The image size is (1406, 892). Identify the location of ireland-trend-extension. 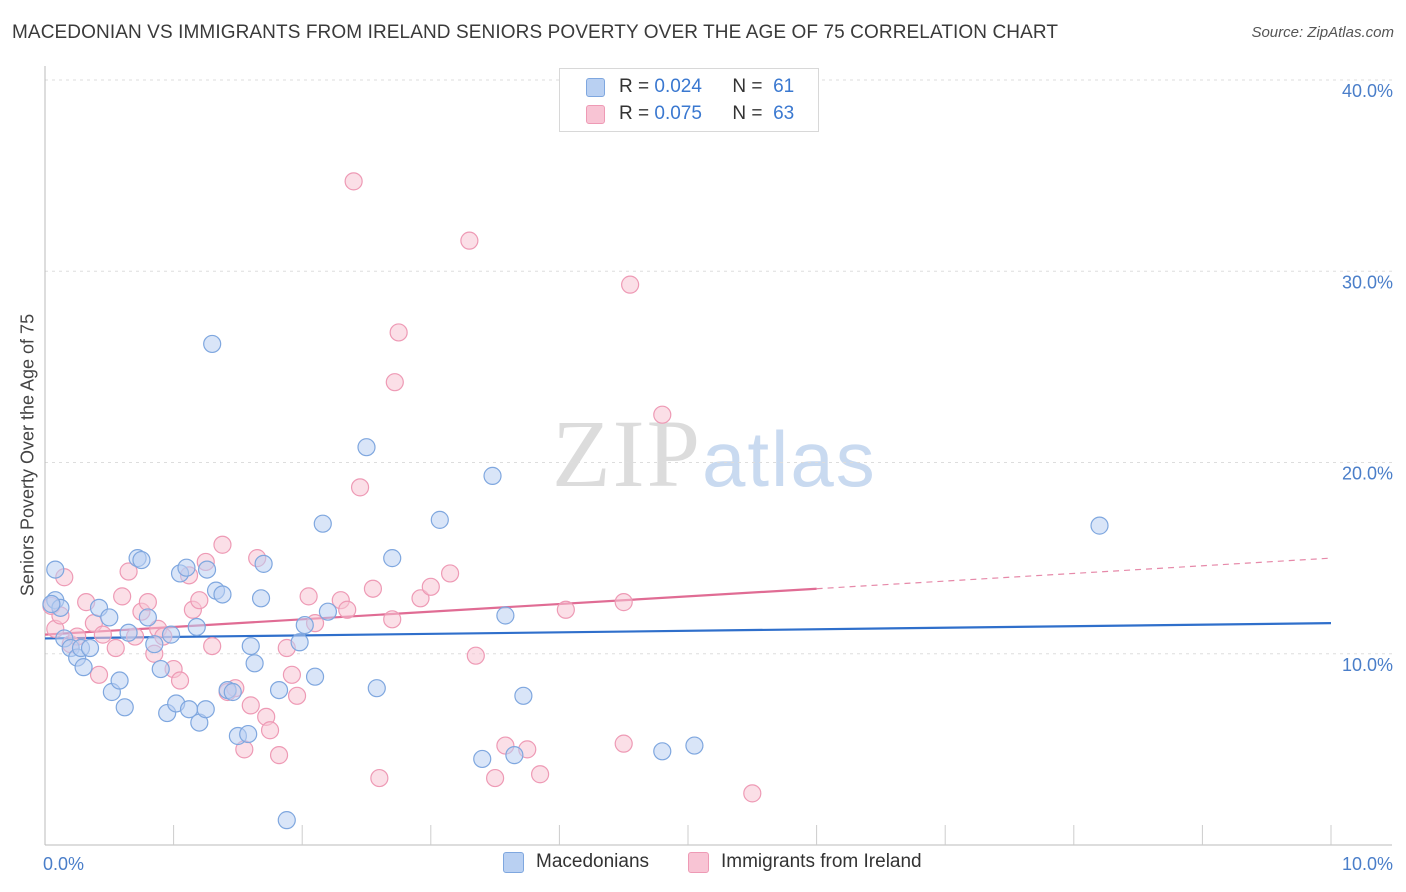
(1074, 573).